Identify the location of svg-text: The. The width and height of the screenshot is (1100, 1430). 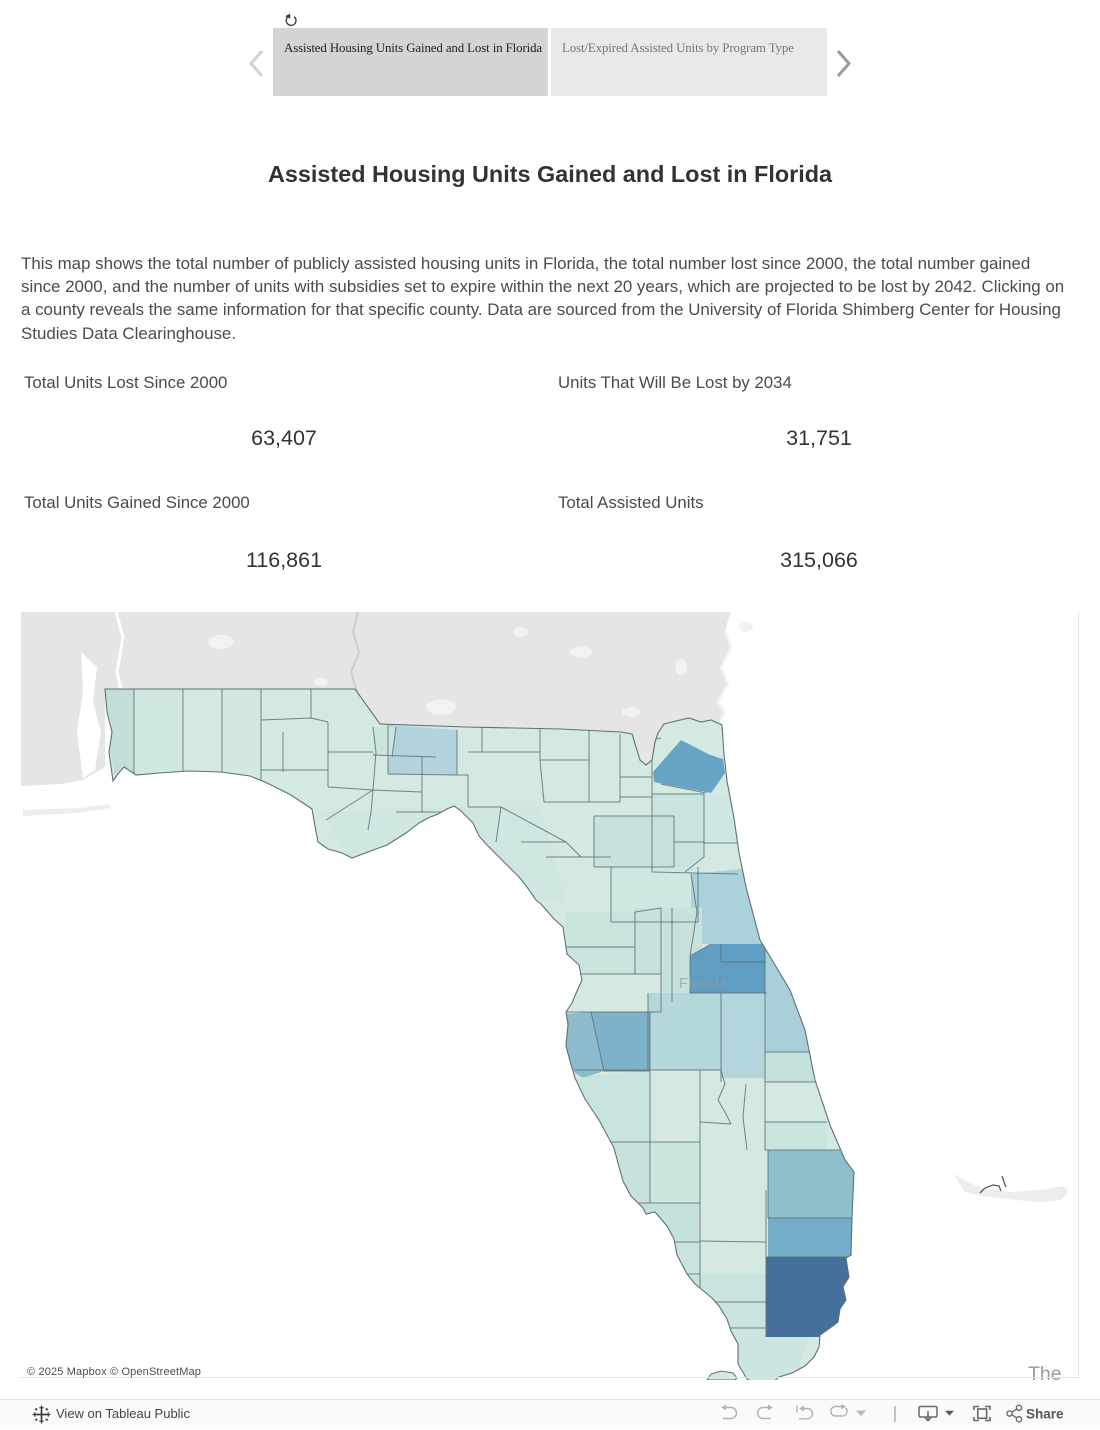
(1045, 1371).